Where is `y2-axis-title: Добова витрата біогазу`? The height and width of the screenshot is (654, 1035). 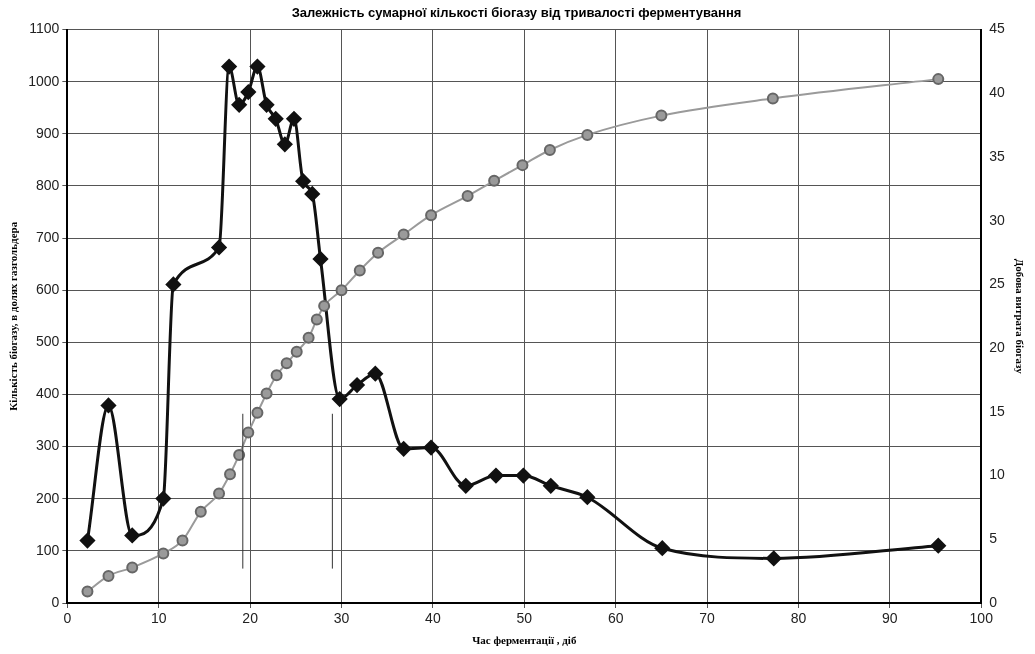
y2-axis-title: Добова витрата біогазу is located at coordinates (1019, 316).